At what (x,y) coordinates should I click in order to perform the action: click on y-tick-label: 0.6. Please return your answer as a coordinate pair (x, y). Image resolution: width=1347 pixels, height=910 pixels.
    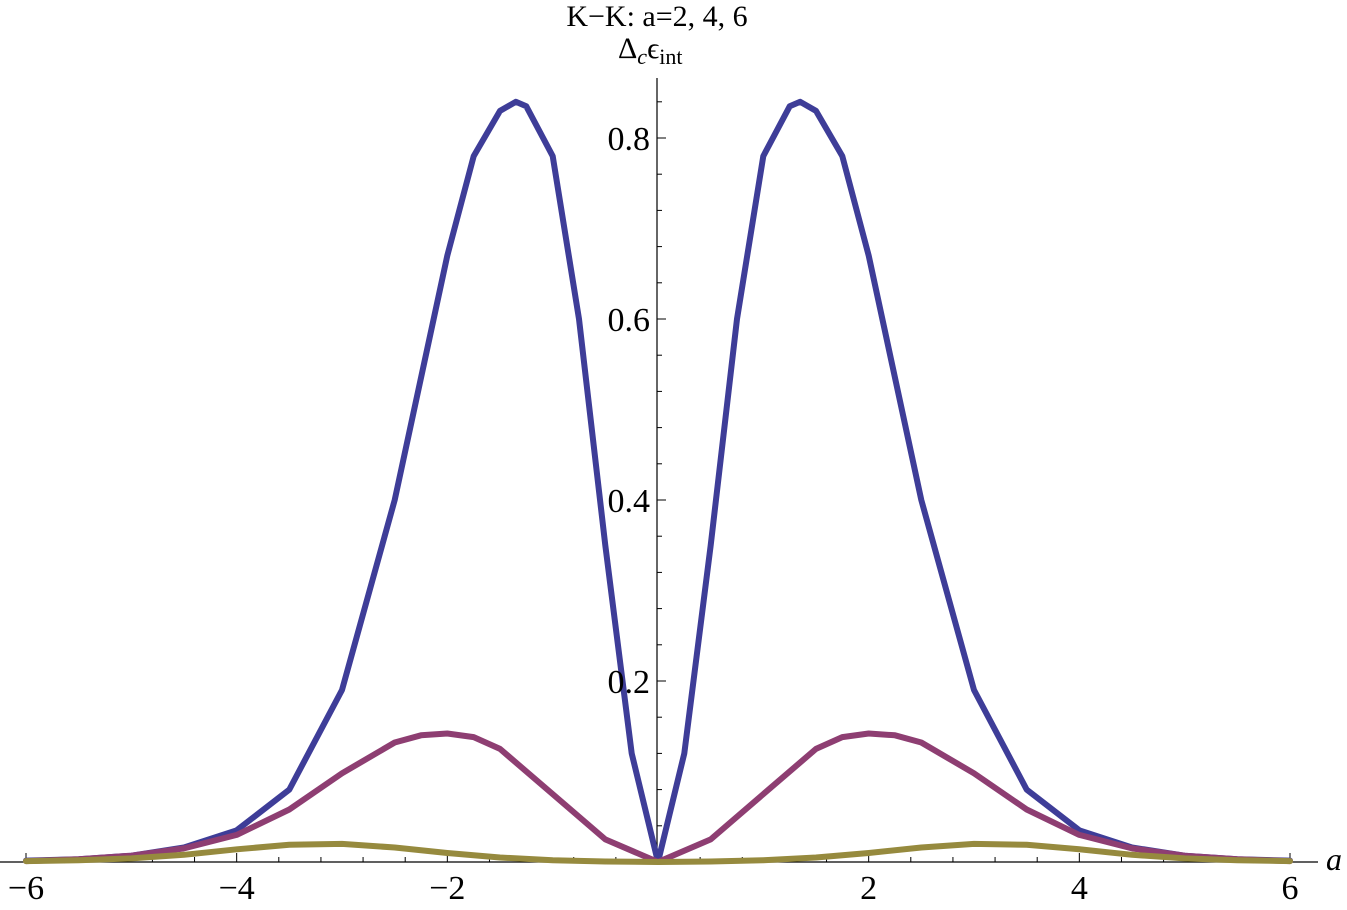
    Looking at the image, I should click on (629, 320).